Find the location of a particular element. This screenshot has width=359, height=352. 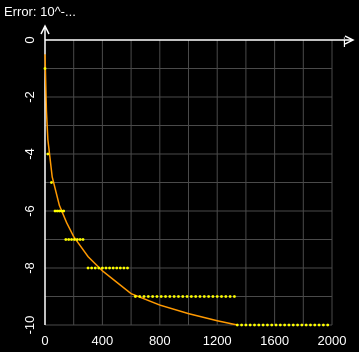

x-tick-label: 2000 is located at coordinates (332, 340).